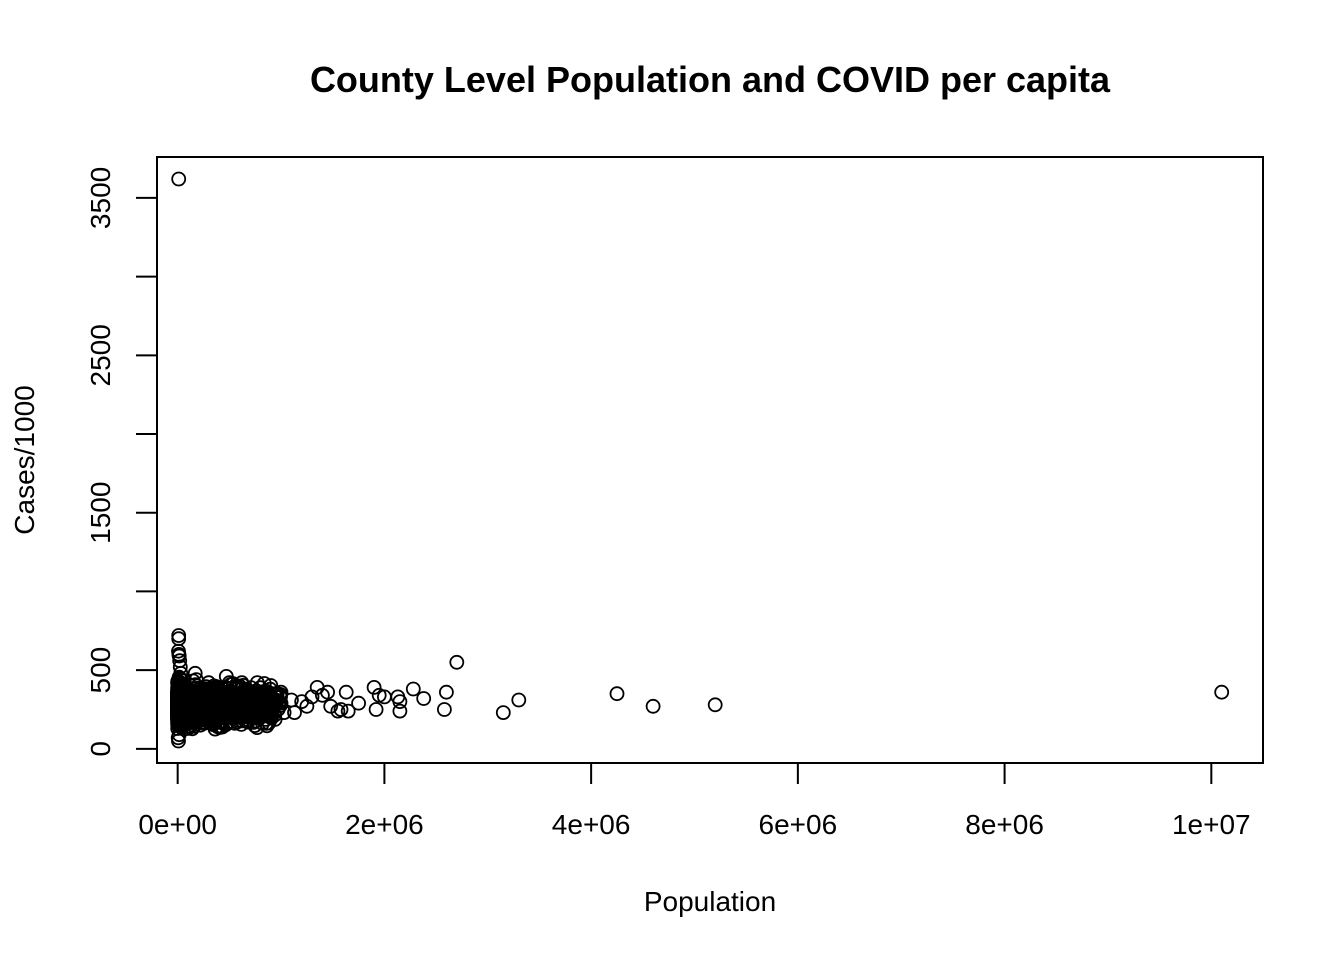 Image resolution: width=1344 pixels, height=960 pixels. I want to click on x-tick-label: 2e+06, so click(384, 824).